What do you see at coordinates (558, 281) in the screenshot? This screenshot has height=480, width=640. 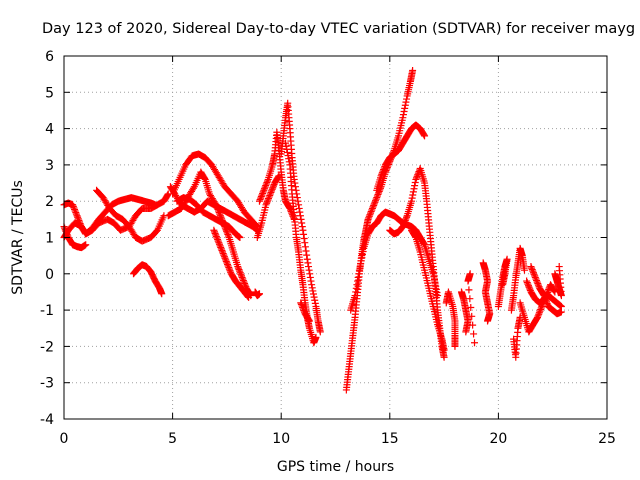 I see `series-s32` at bounding box center [558, 281].